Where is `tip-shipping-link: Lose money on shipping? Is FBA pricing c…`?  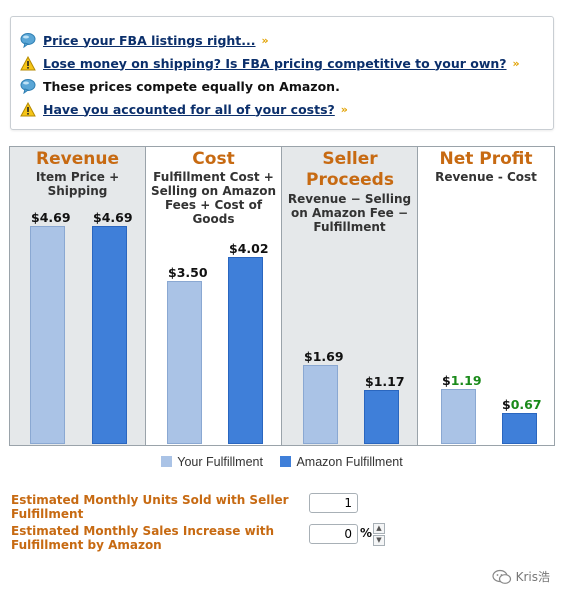 tip-shipping-link: Lose money on shipping? Is FBA pricing c… is located at coordinates (275, 63).